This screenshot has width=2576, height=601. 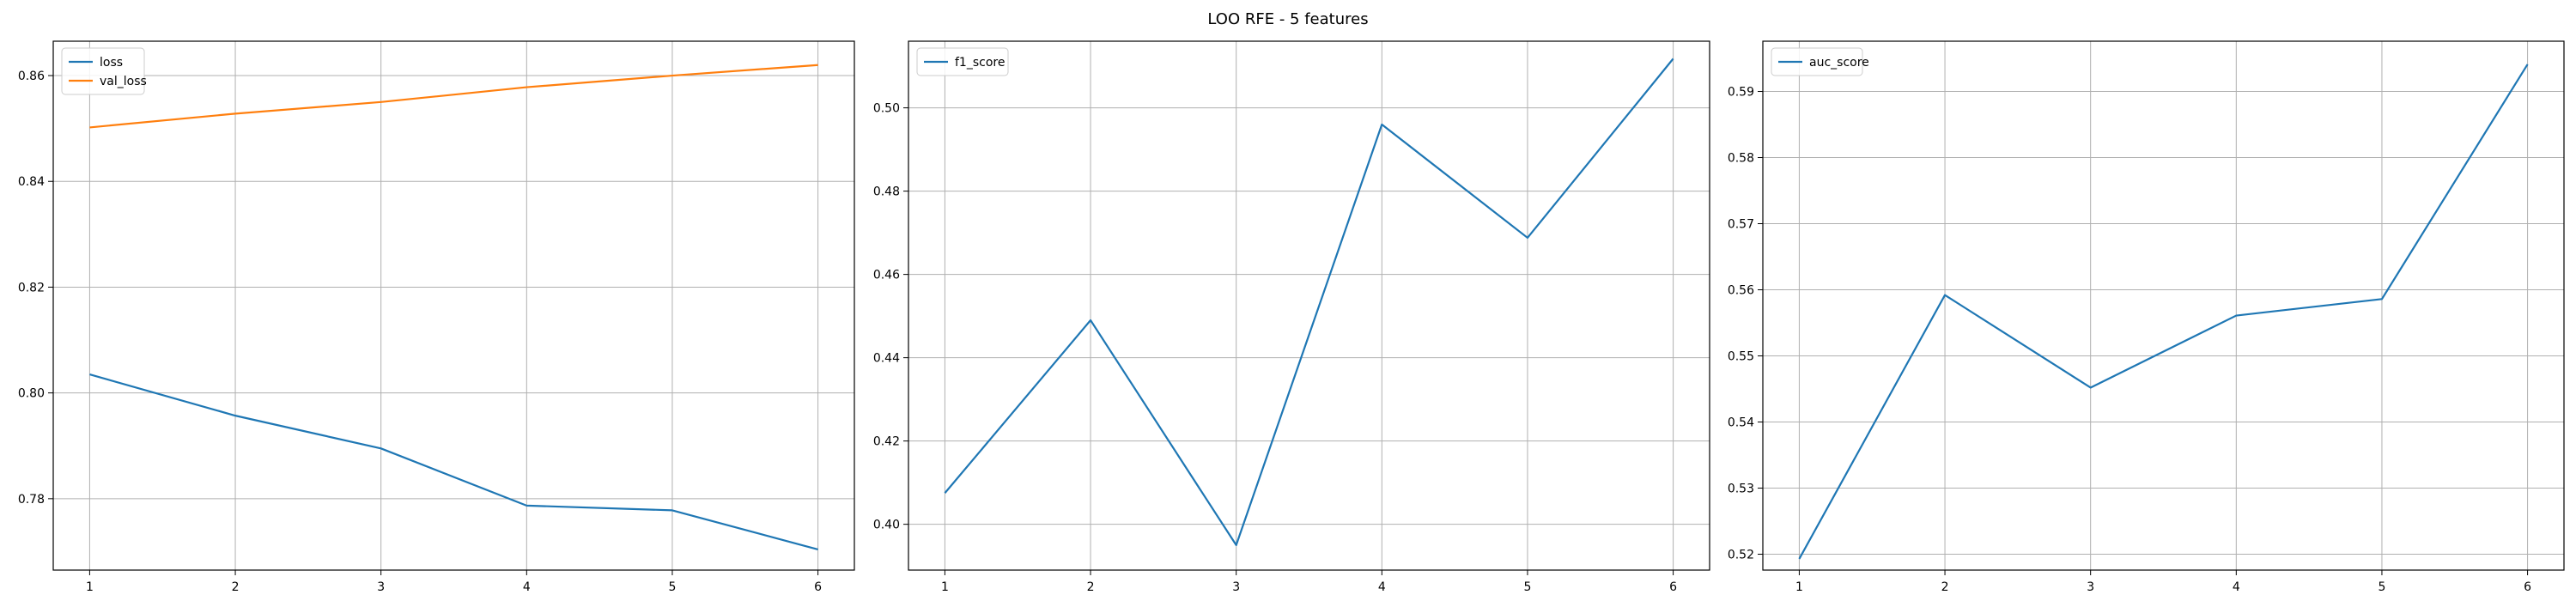 I want to click on figure-title: LOO RFE - 5 features, so click(x=1287, y=19).